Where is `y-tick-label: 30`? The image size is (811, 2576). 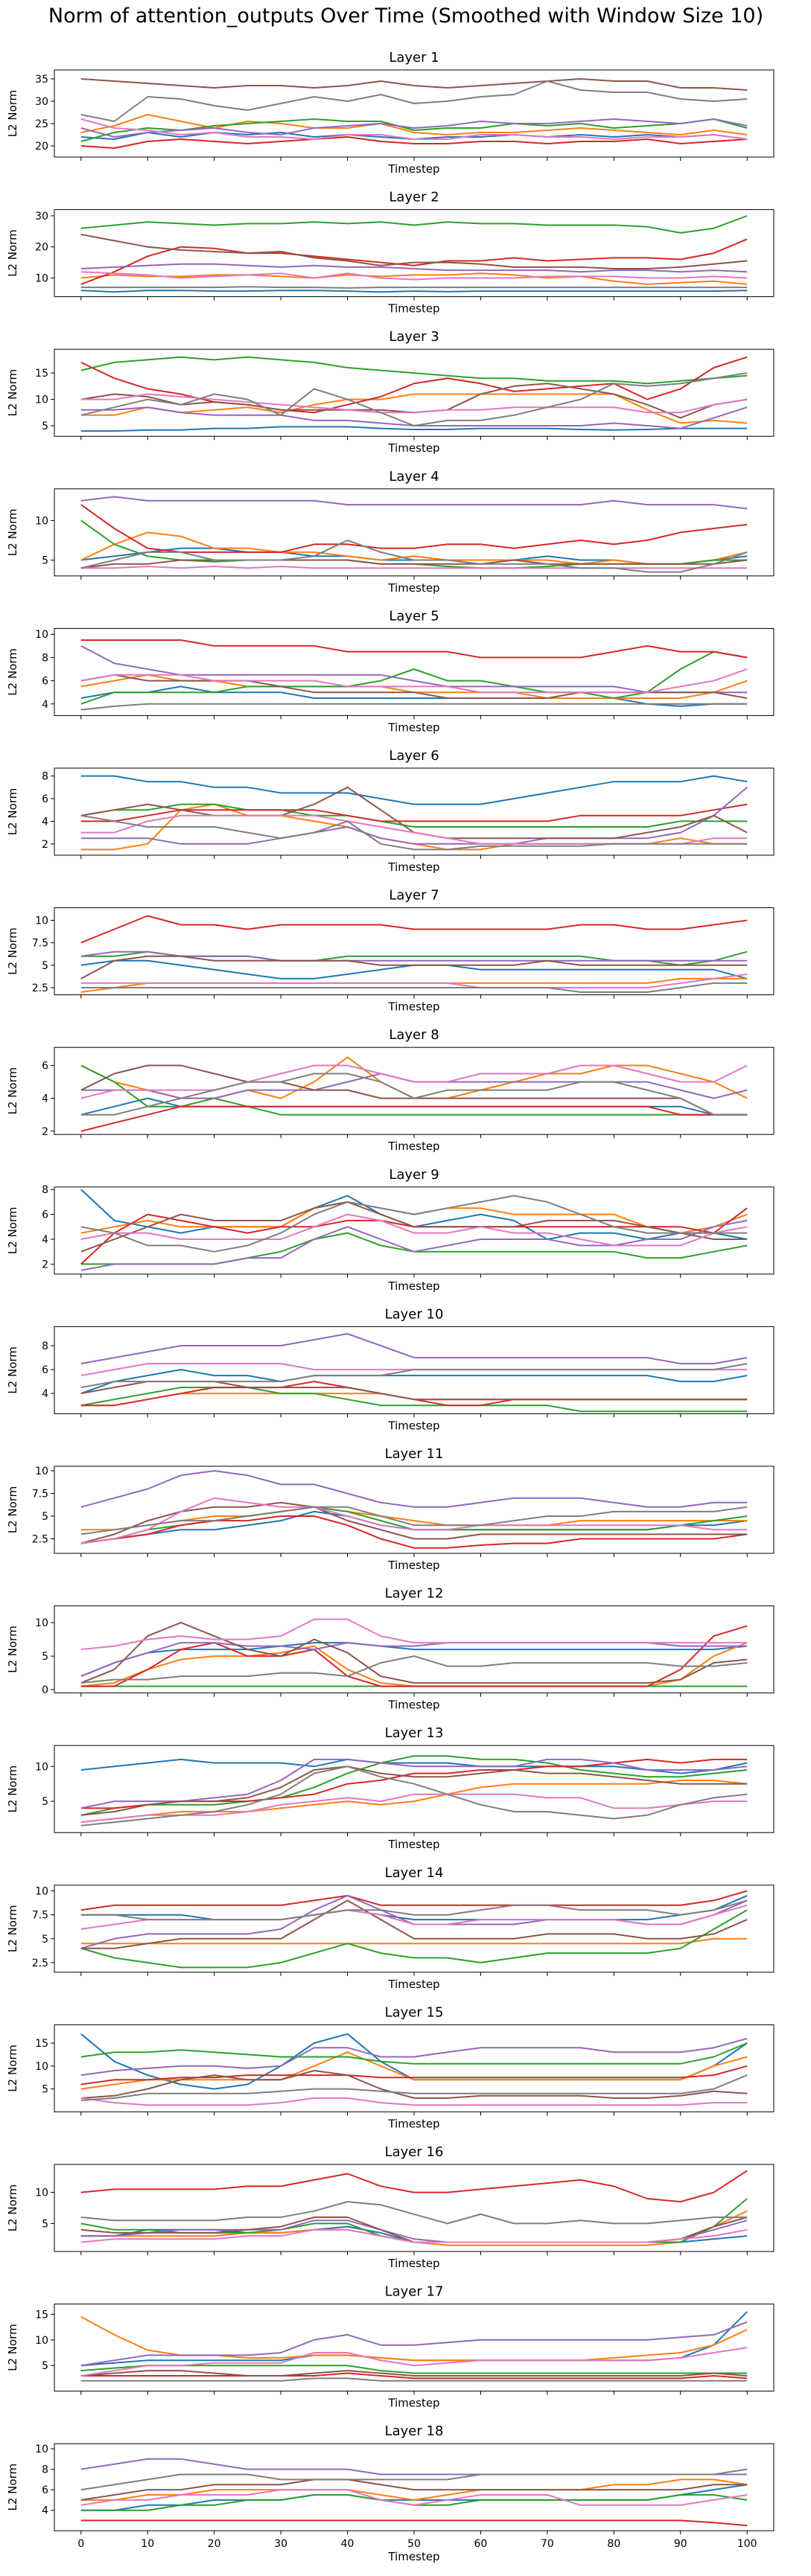 y-tick-label: 30 is located at coordinates (41, 217).